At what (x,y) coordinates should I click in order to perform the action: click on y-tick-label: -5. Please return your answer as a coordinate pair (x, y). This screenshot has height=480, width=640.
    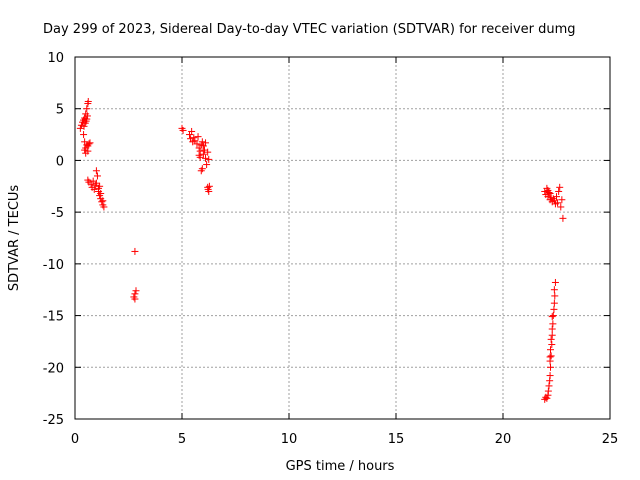
    Looking at the image, I should click on (57, 213).